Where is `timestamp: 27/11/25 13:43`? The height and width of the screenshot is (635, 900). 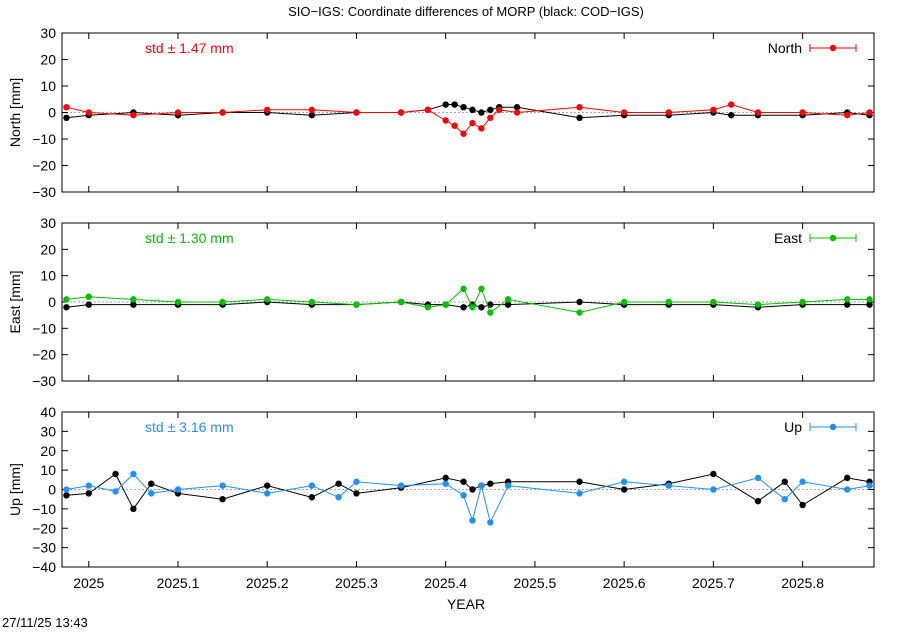 timestamp: 27/11/25 13:43 is located at coordinates (45, 622).